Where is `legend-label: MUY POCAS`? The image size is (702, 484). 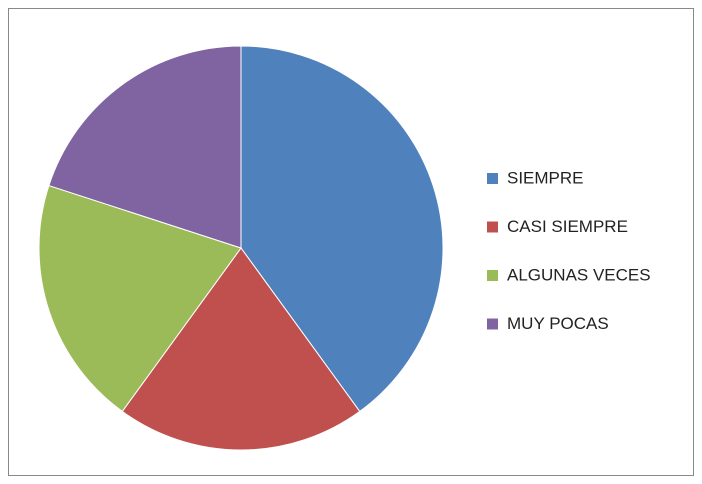
legend-label: MUY POCAS is located at coordinates (558, 323).